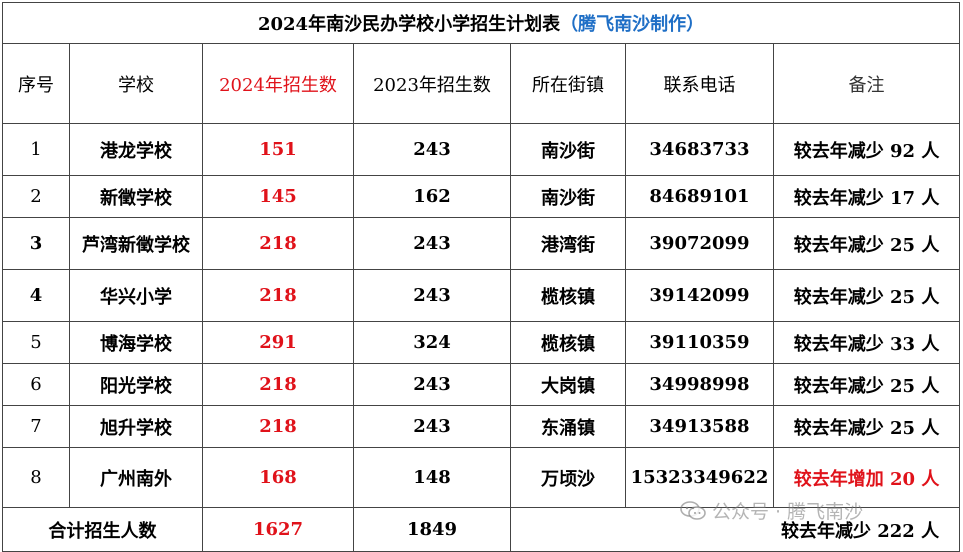  Describe the element at coordinates (699, 342) in the screenshot. I see `cell-phone: 39110359` at that location.